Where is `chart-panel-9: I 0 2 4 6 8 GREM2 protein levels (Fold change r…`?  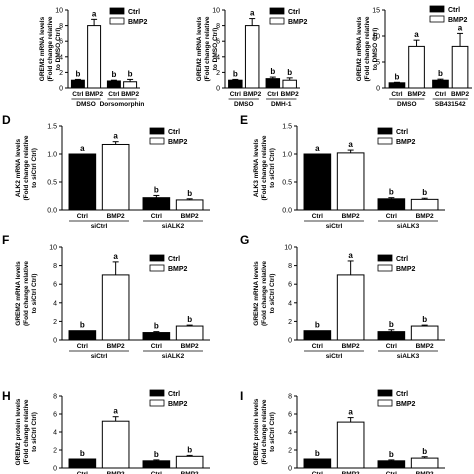 chart-panel-9: I 0 2 4 6 8 GREM2 protein levels (Fold change r… is located at coordinates (342, 431).